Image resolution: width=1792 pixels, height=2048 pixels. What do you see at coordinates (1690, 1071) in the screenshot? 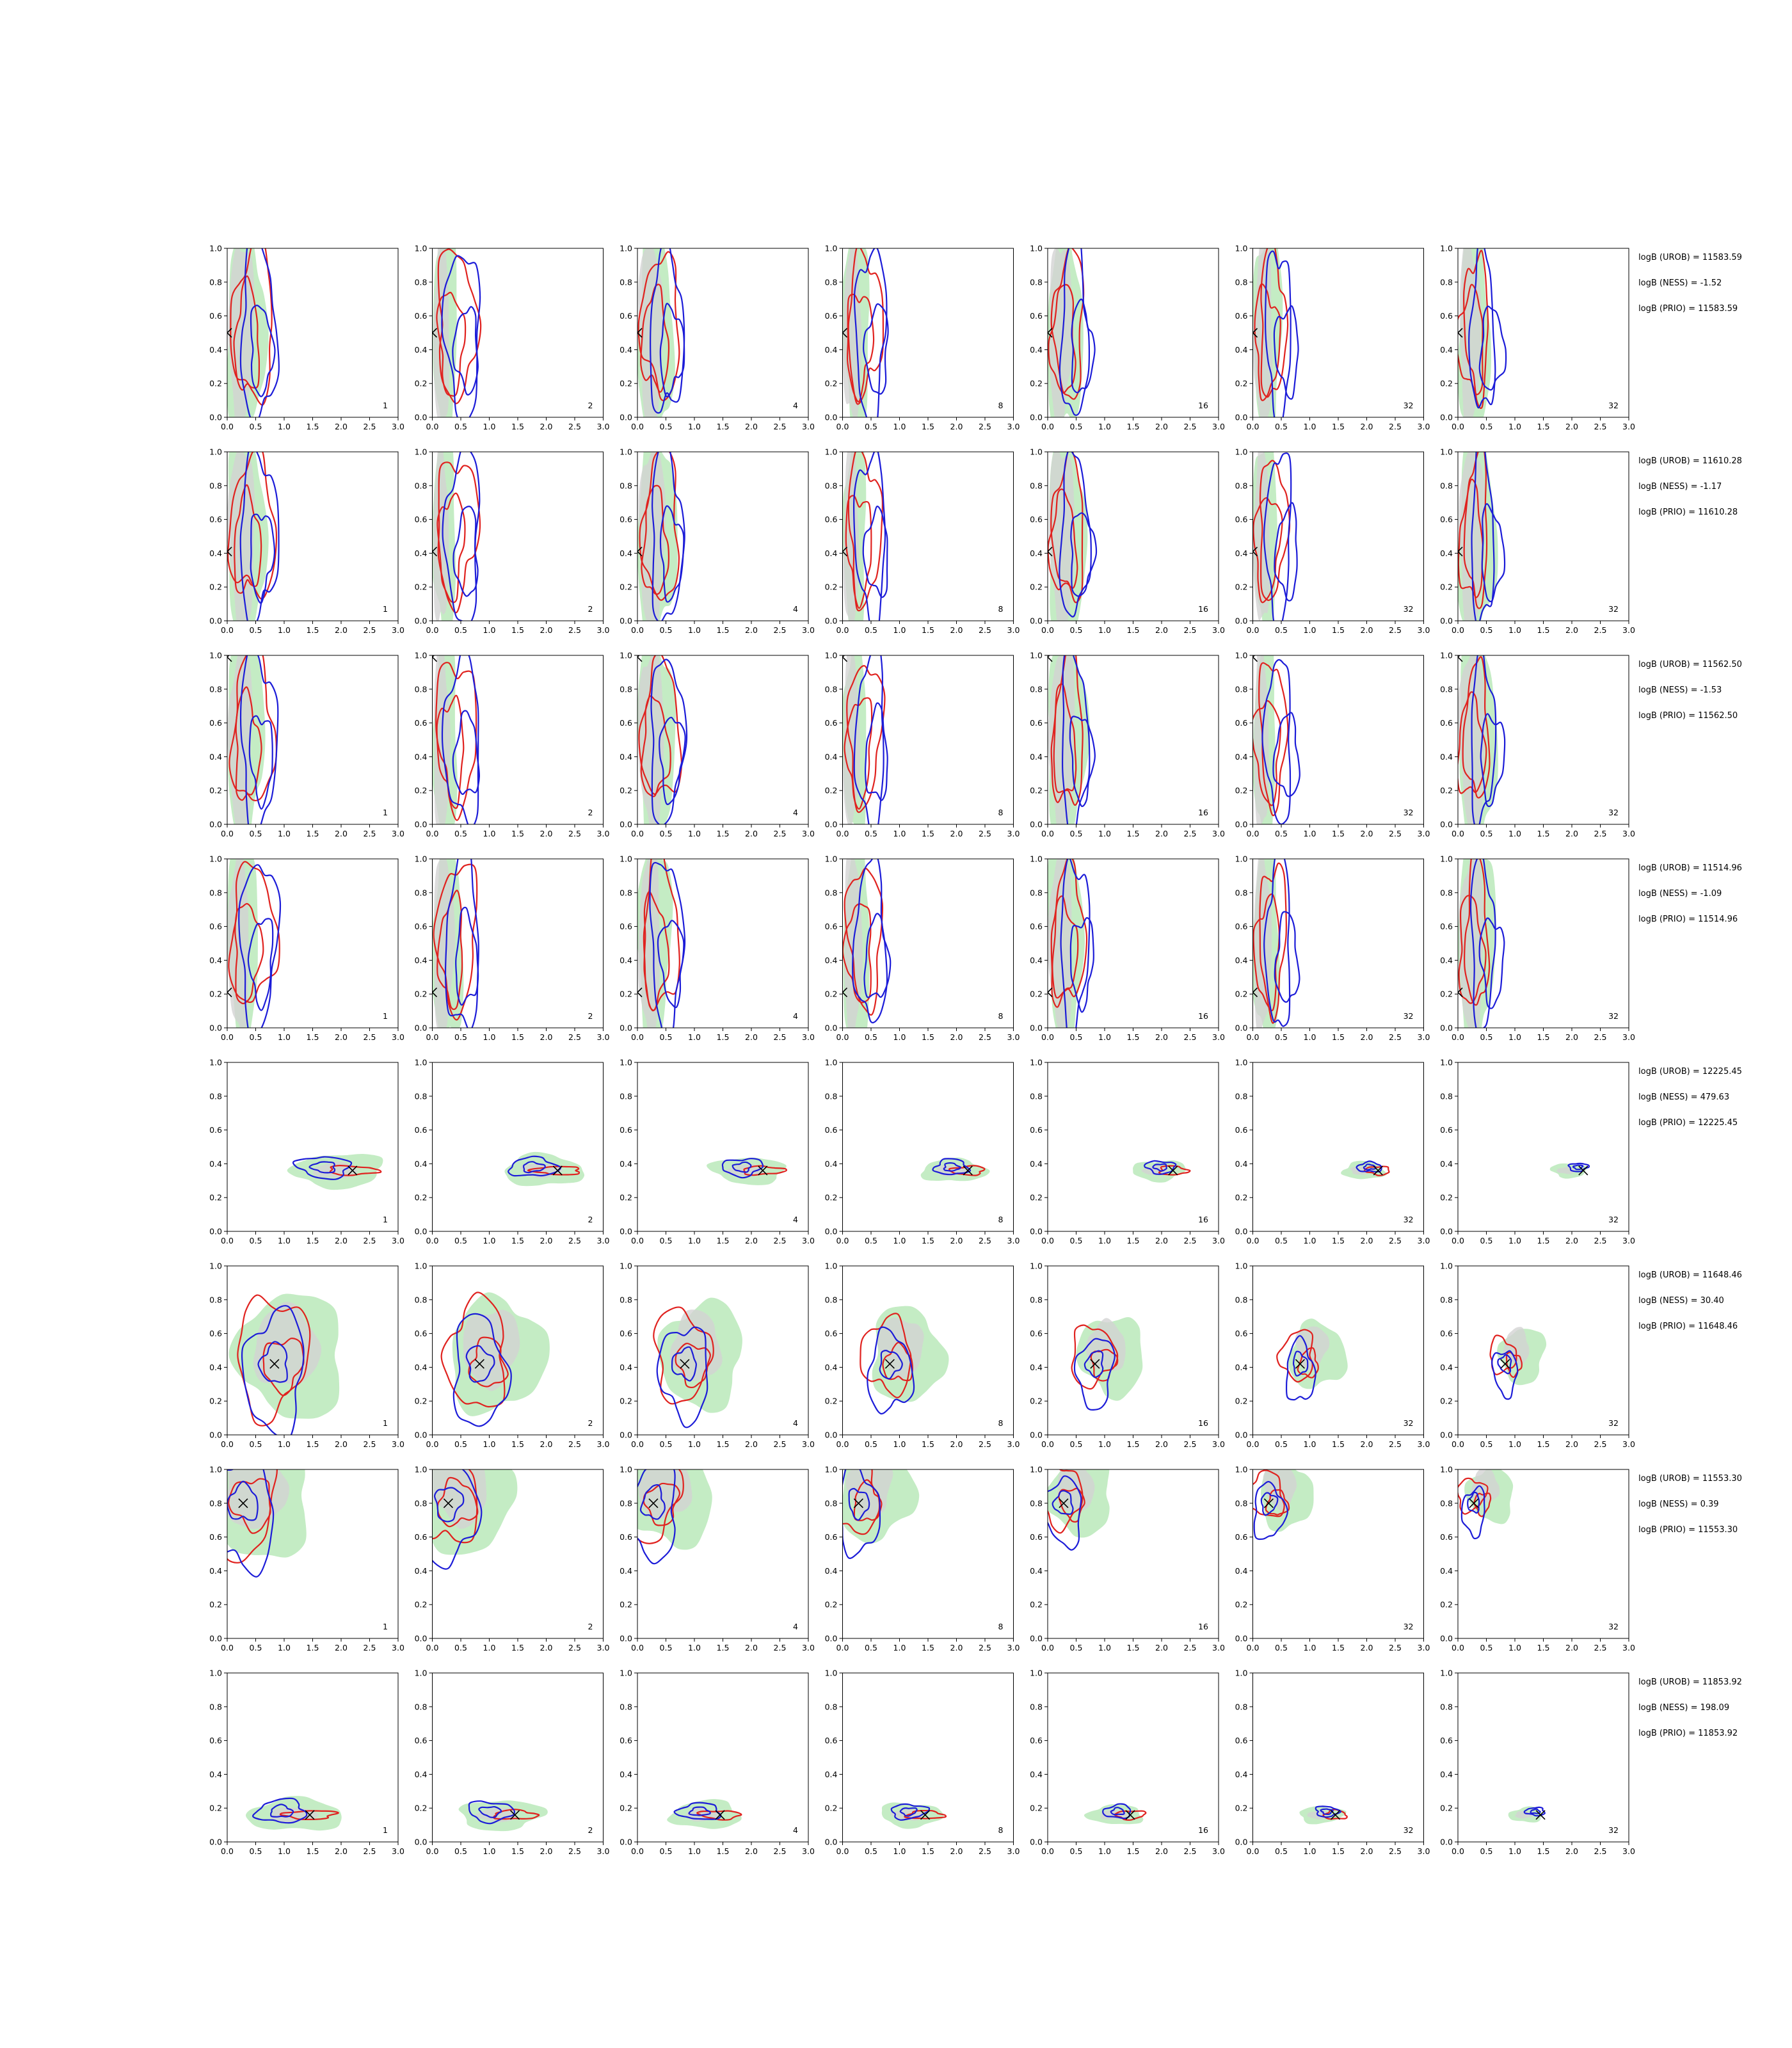
I see `logB-annotation: logB (UROB) = 12225.45` at bounding box center [1690, 1071].